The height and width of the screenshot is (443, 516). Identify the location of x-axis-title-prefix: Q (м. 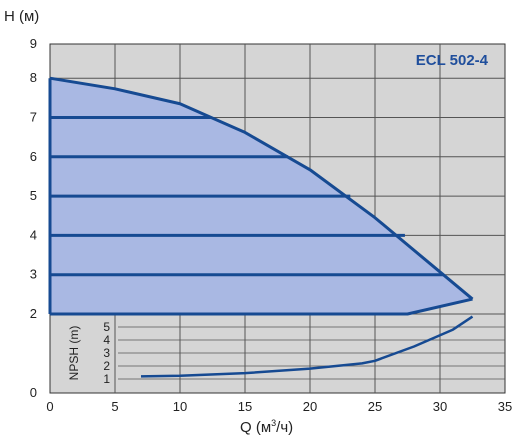
(256, 427).